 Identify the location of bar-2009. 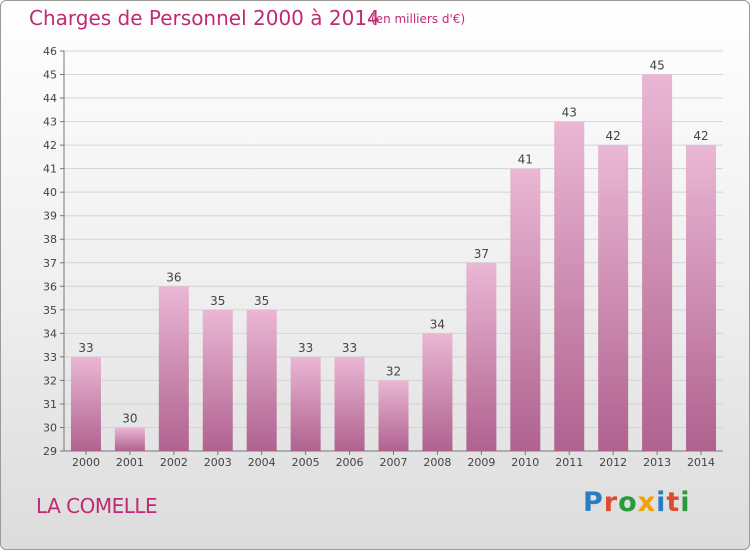
(481, 356).